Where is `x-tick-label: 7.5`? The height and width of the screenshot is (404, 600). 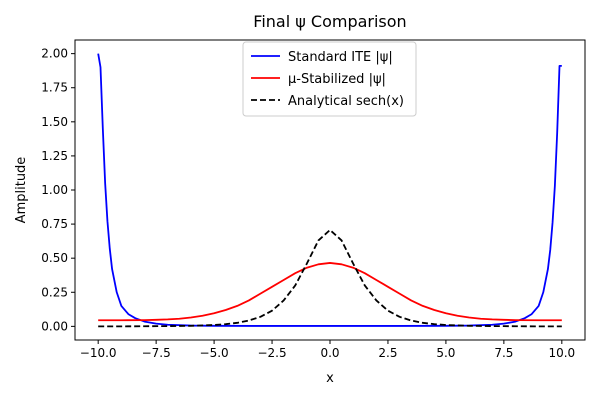
x-tick-label: 7.5 is located at coordinates (503, 353).